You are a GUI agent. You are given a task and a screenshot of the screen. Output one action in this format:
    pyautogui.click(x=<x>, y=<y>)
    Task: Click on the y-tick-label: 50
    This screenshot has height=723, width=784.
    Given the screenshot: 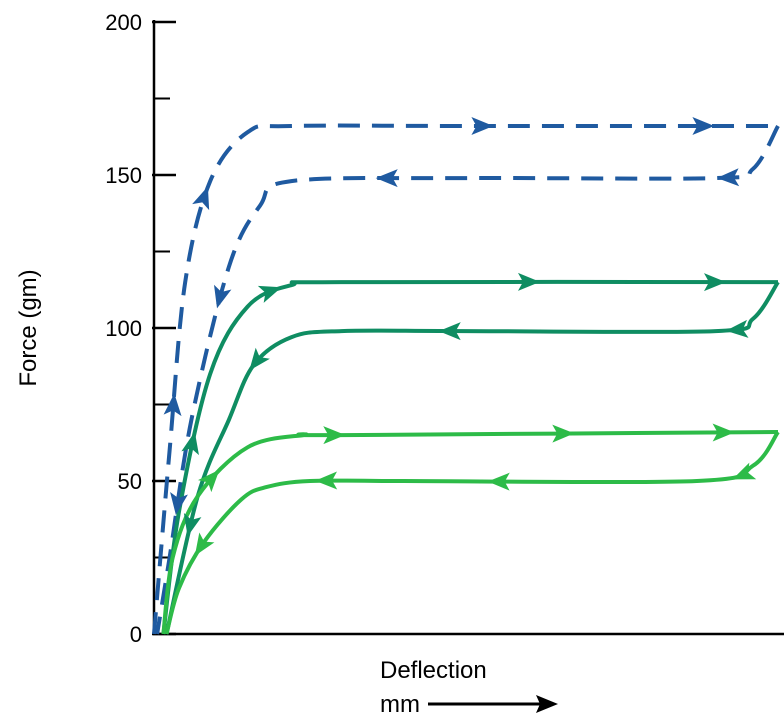 What is the action you would take?
    pyautogui.click(x=130, y=481)
    